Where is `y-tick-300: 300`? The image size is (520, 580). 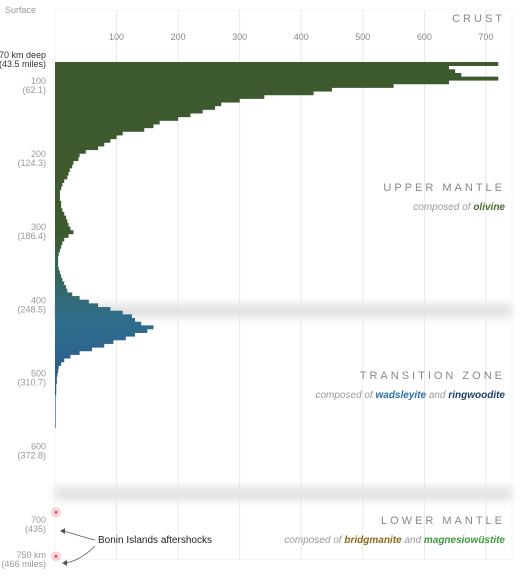 y-tick-300: 300 is located at coordinates (38, 227).